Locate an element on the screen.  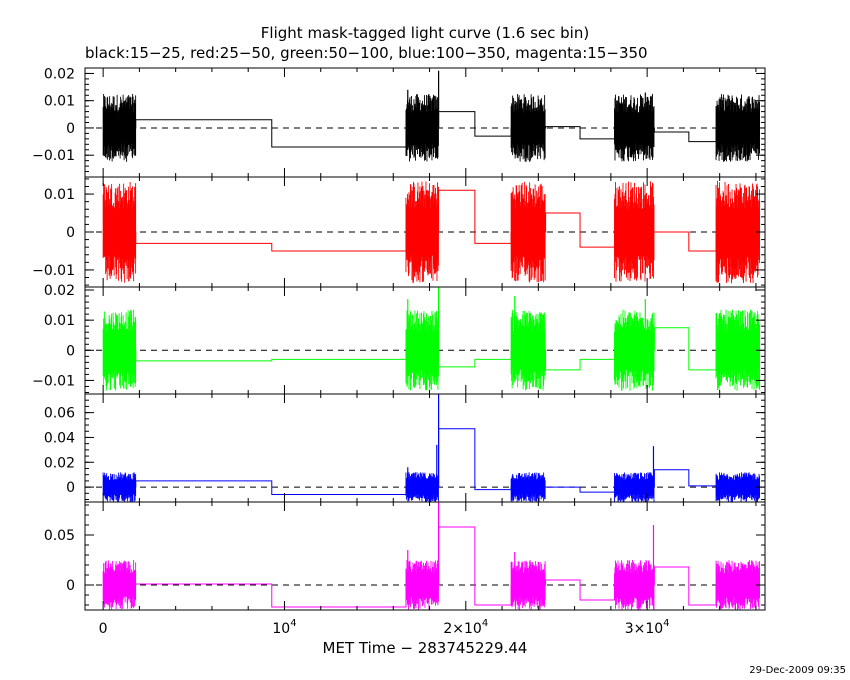
panel-3: 0.02 0.01 0 −0.01 is located at coordinates (399, 339).